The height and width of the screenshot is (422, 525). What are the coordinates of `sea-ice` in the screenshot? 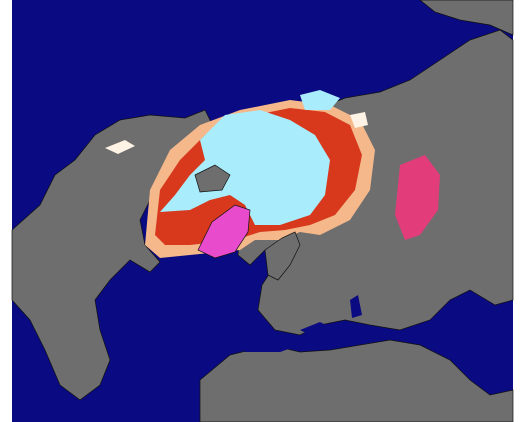 It's located at (245, 167).